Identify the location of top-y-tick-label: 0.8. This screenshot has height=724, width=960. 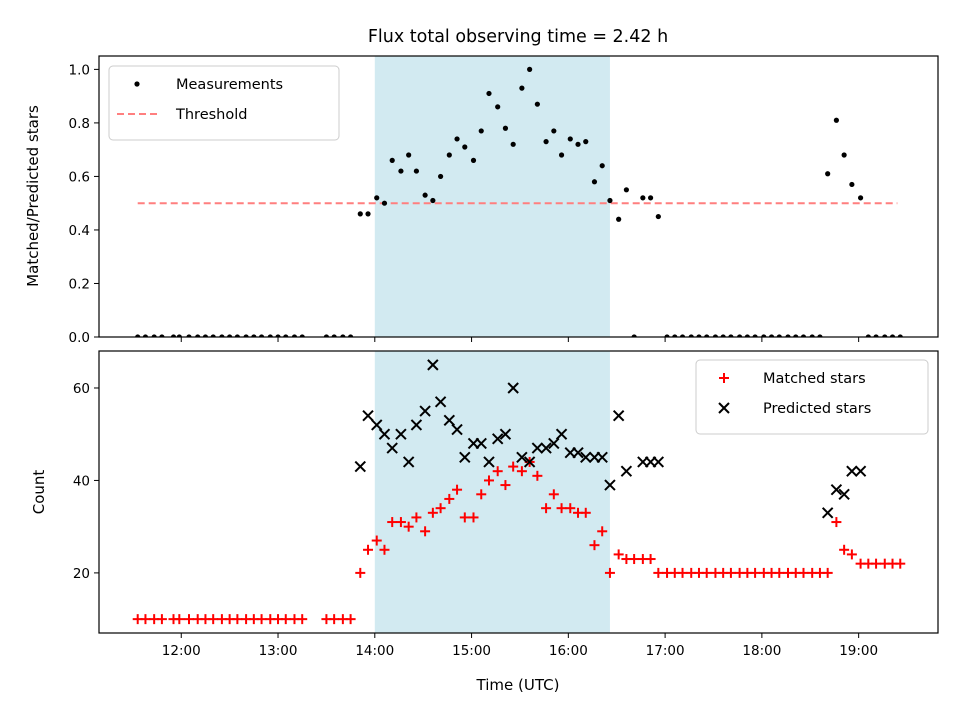
(79, 124).